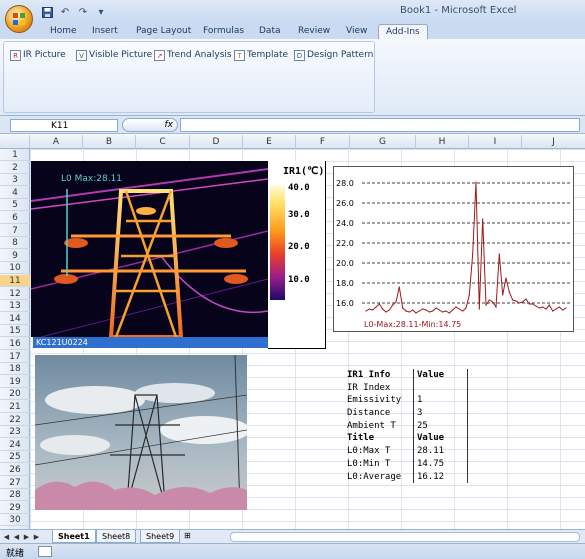  Describe the element at coordinates (15, 420) in the screenshot. I see `row-header: 22` at that location.